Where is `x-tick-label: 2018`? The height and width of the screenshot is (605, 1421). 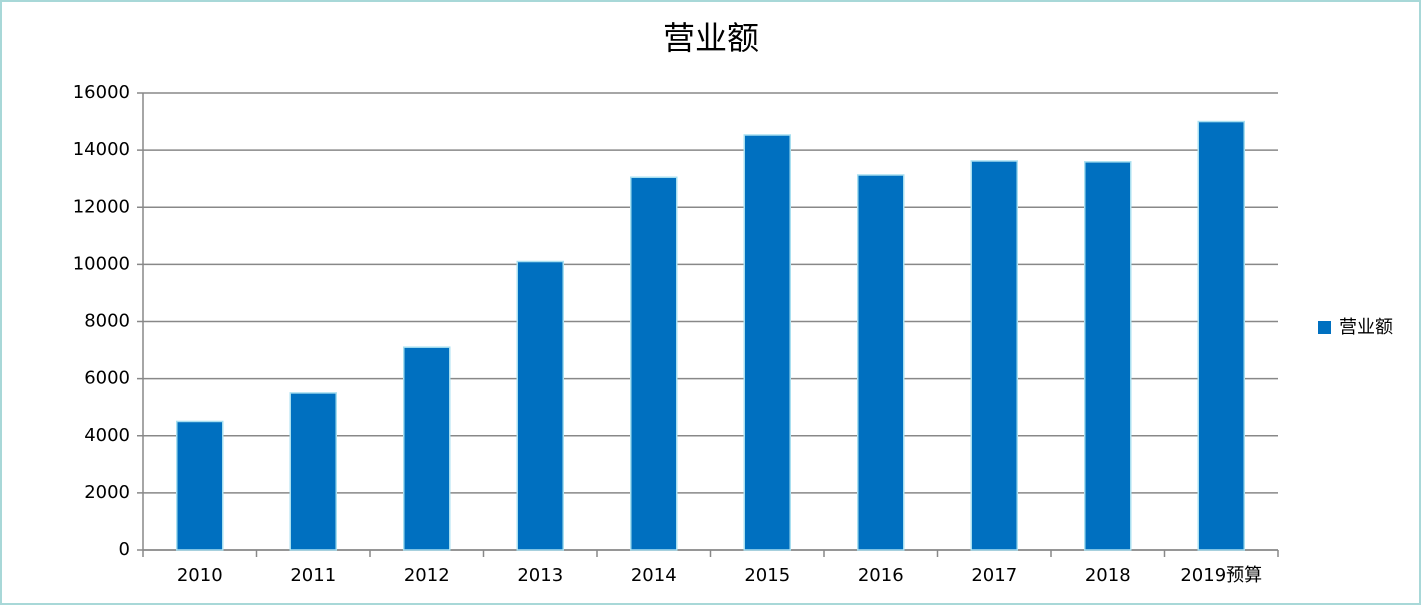 x-tick-label: 2018 is located at coordinates (1108, 575).